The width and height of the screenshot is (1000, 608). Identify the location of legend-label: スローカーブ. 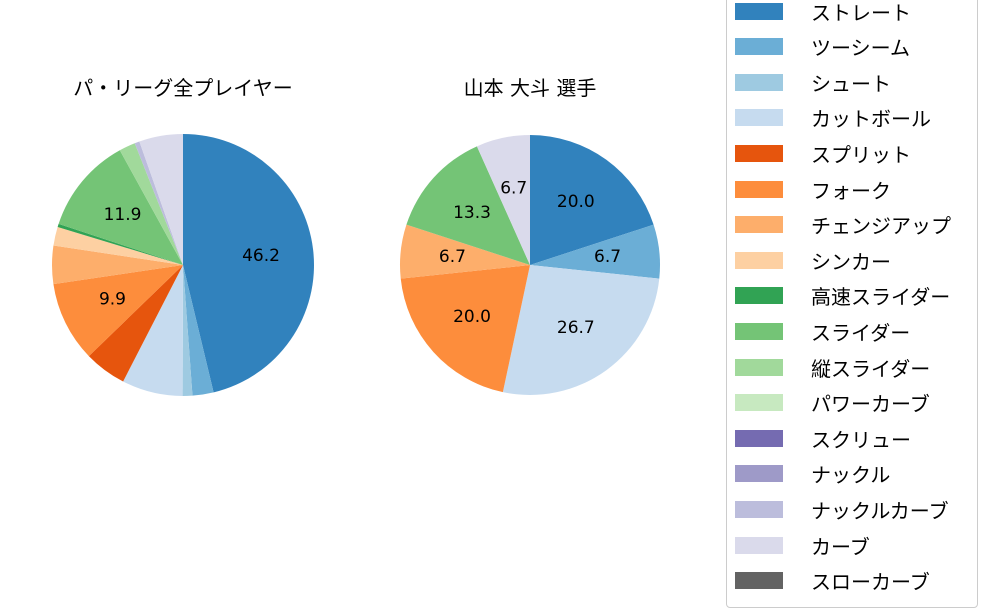
(870, 582).